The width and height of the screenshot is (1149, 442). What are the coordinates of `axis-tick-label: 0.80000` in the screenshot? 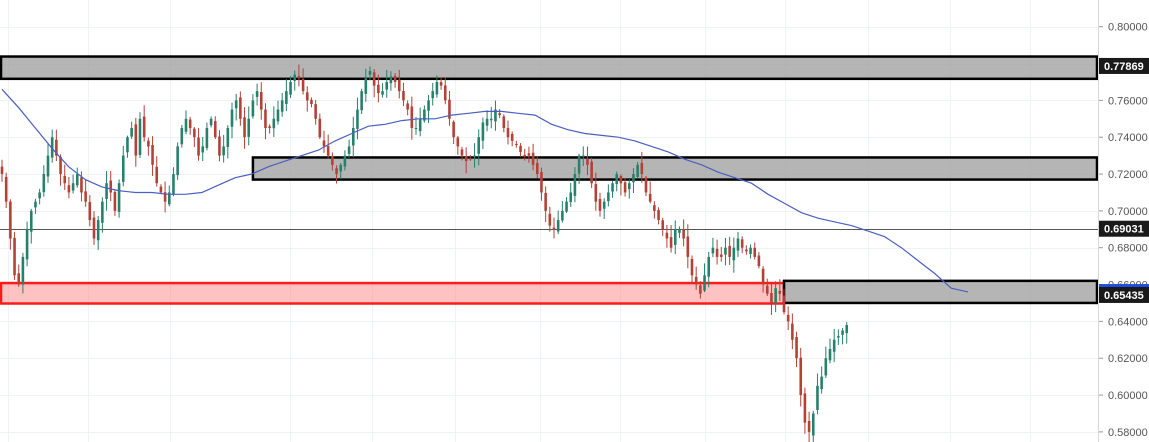 It's located at (1128, 28).